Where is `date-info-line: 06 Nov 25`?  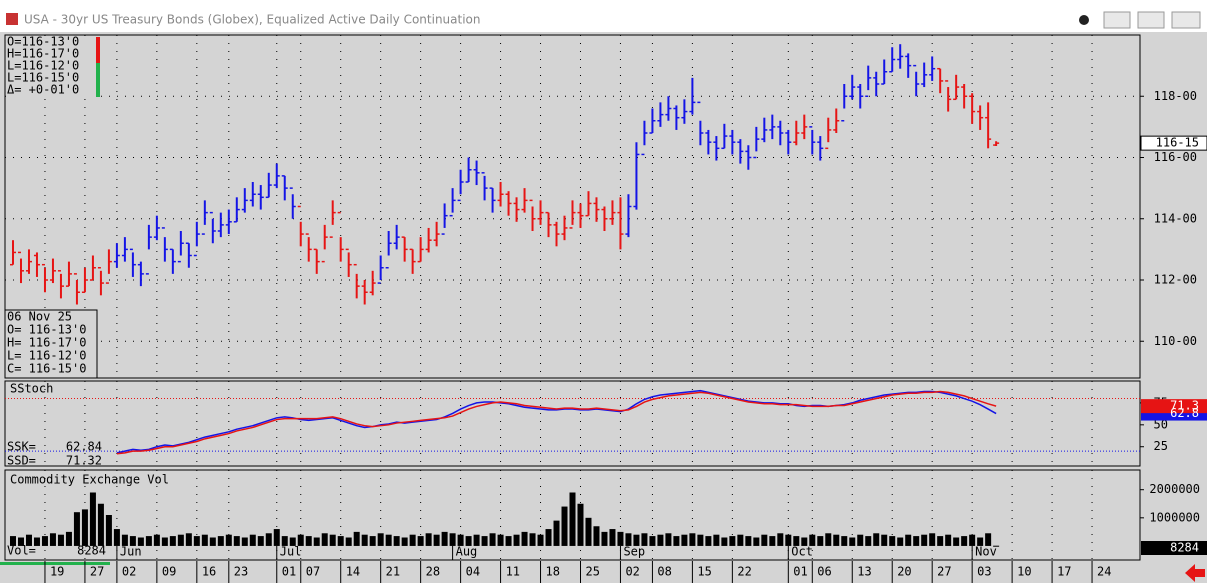
date-info-line: 06 Nov 25 is located at coordinates (39, 317).